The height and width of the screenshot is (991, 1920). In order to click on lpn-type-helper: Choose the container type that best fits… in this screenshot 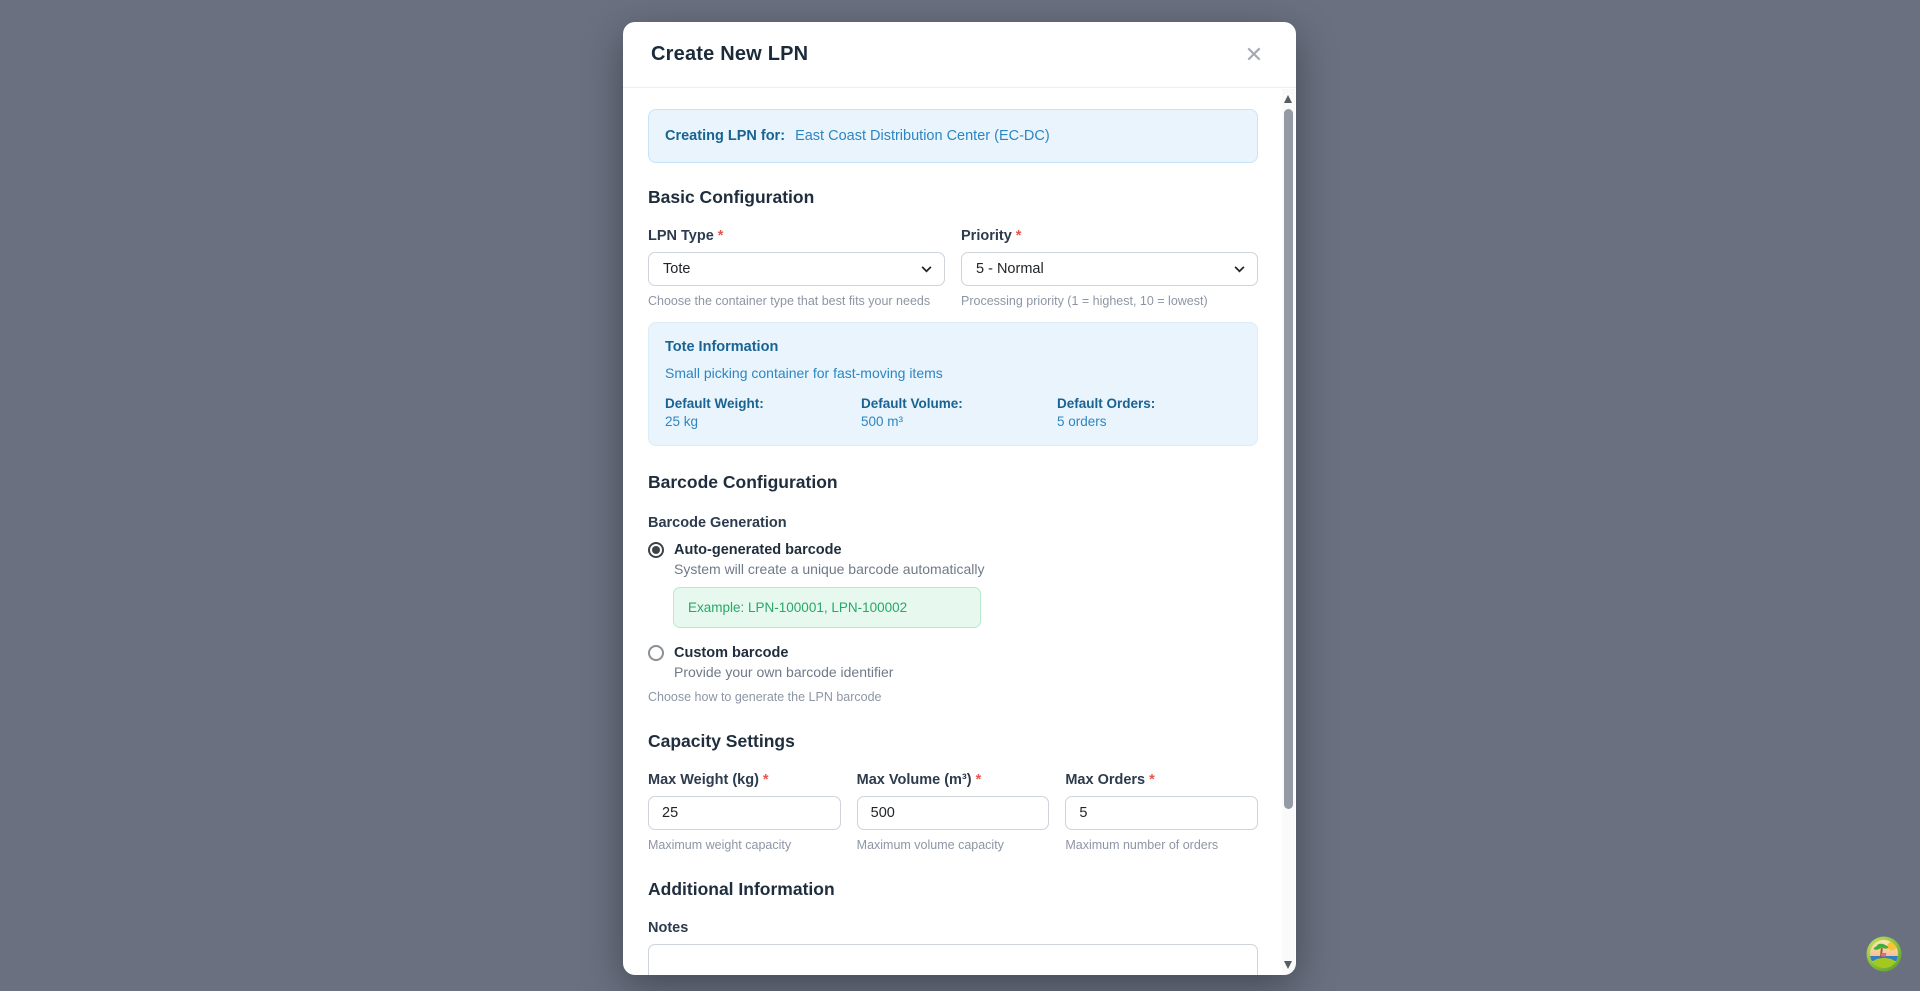, I will do `click(789, 301)`.